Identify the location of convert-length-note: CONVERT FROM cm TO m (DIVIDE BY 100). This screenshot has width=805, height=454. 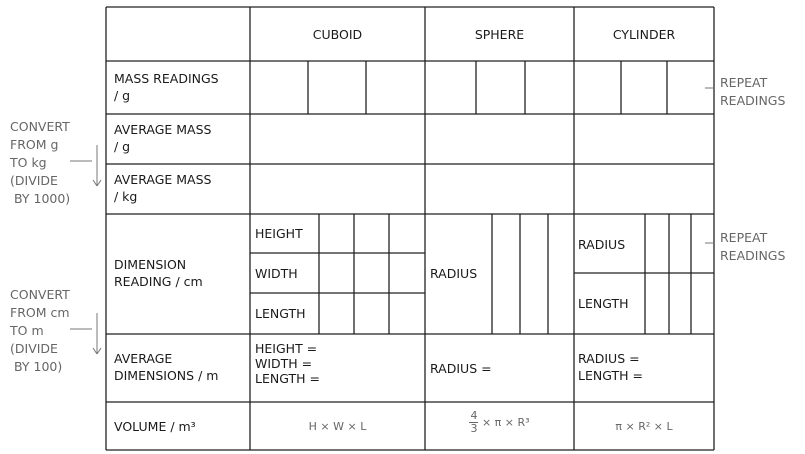
(40, 331).